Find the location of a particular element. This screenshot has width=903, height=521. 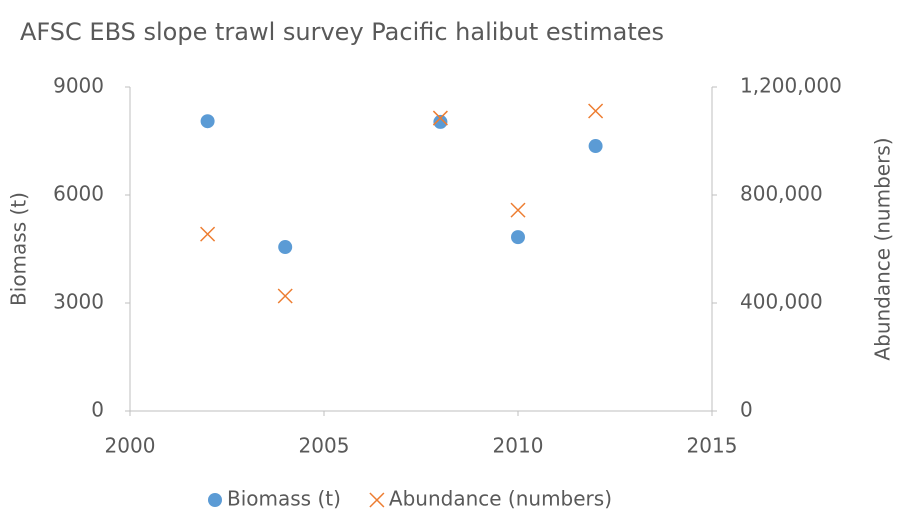

y2-tick-label: 400,000 is located at coordinates (781, 302).